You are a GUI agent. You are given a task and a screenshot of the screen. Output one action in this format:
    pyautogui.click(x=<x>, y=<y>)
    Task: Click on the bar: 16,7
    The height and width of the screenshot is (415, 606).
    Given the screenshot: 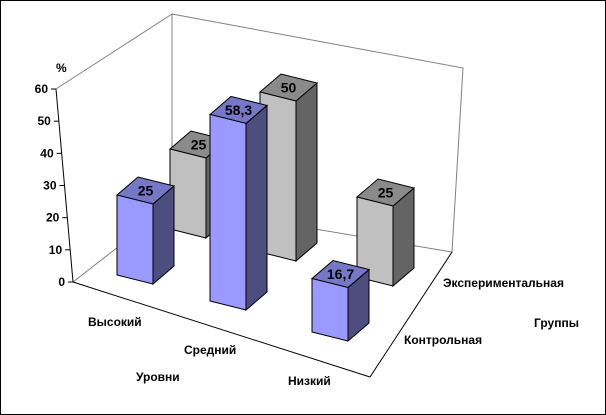 What is the action you would take?
    pyautogui.click(x=340, y=301)
    